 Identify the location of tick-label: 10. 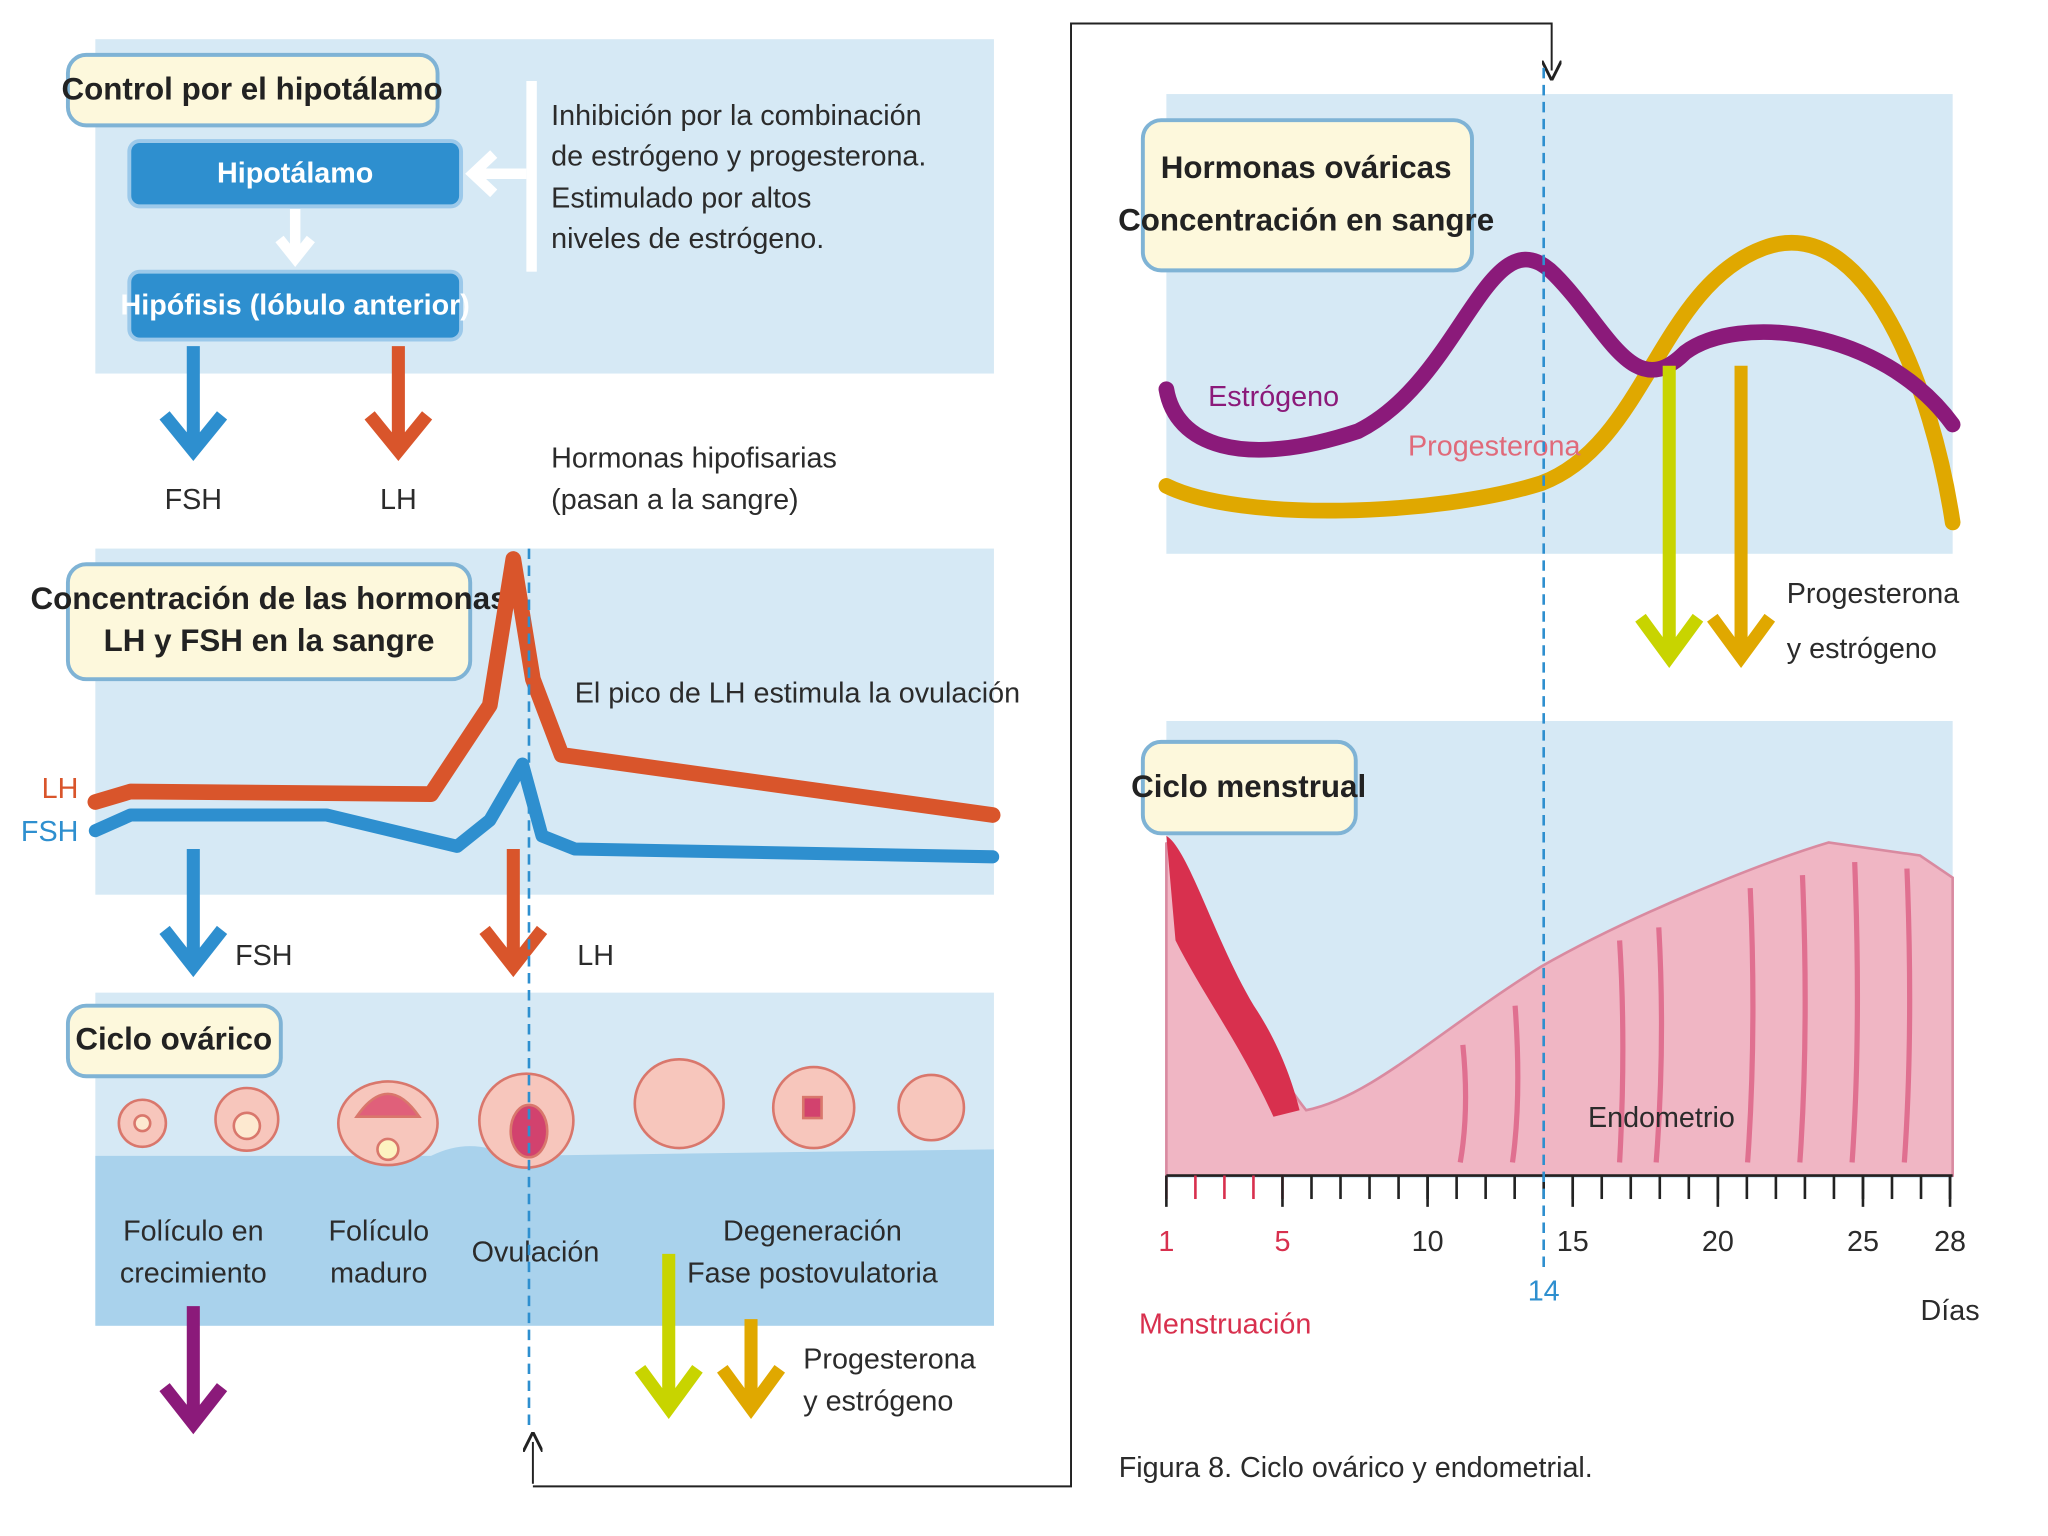
(1428, 1242).